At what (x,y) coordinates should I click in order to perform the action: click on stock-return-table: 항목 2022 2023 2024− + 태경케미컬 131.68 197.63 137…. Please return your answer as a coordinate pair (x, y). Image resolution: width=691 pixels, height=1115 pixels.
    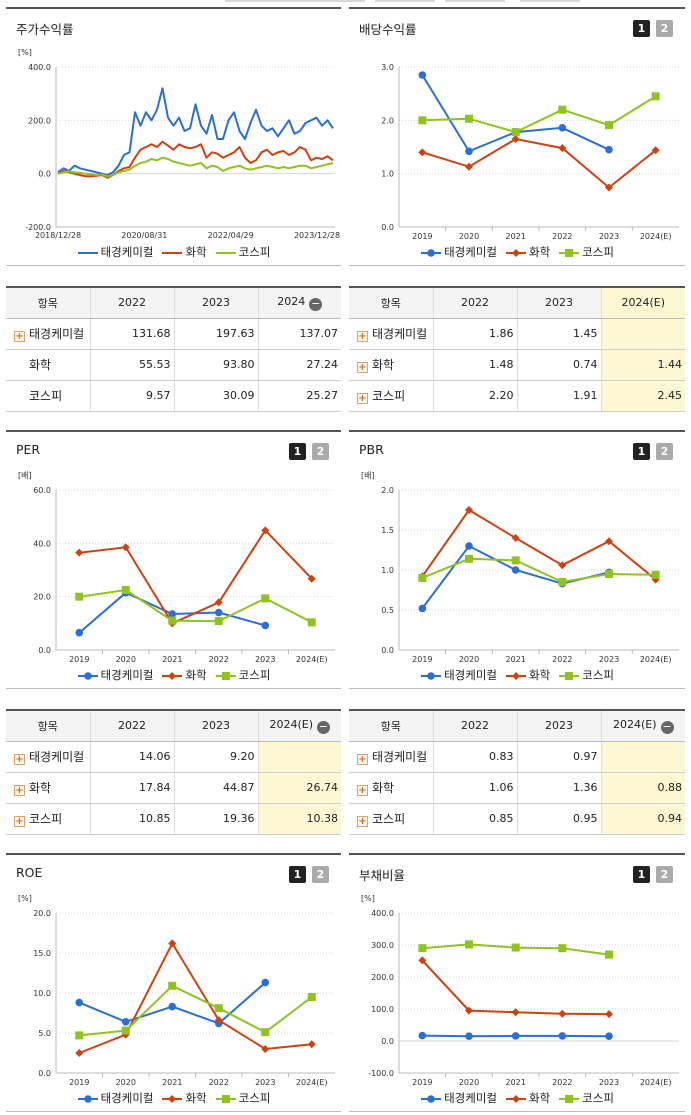
    Looking at the image, I should click on (173, 349).